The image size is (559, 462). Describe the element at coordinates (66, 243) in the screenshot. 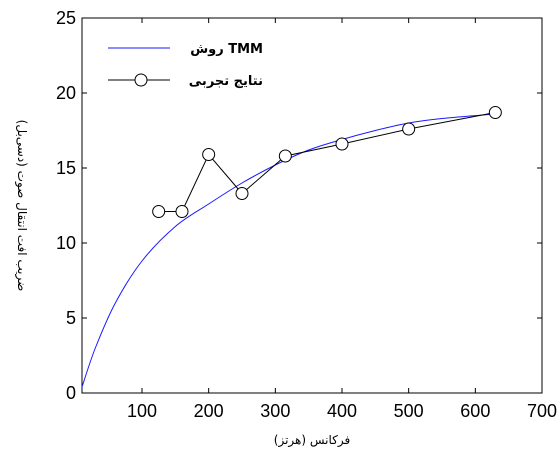

I see `y-tick-label: 10` at that location.